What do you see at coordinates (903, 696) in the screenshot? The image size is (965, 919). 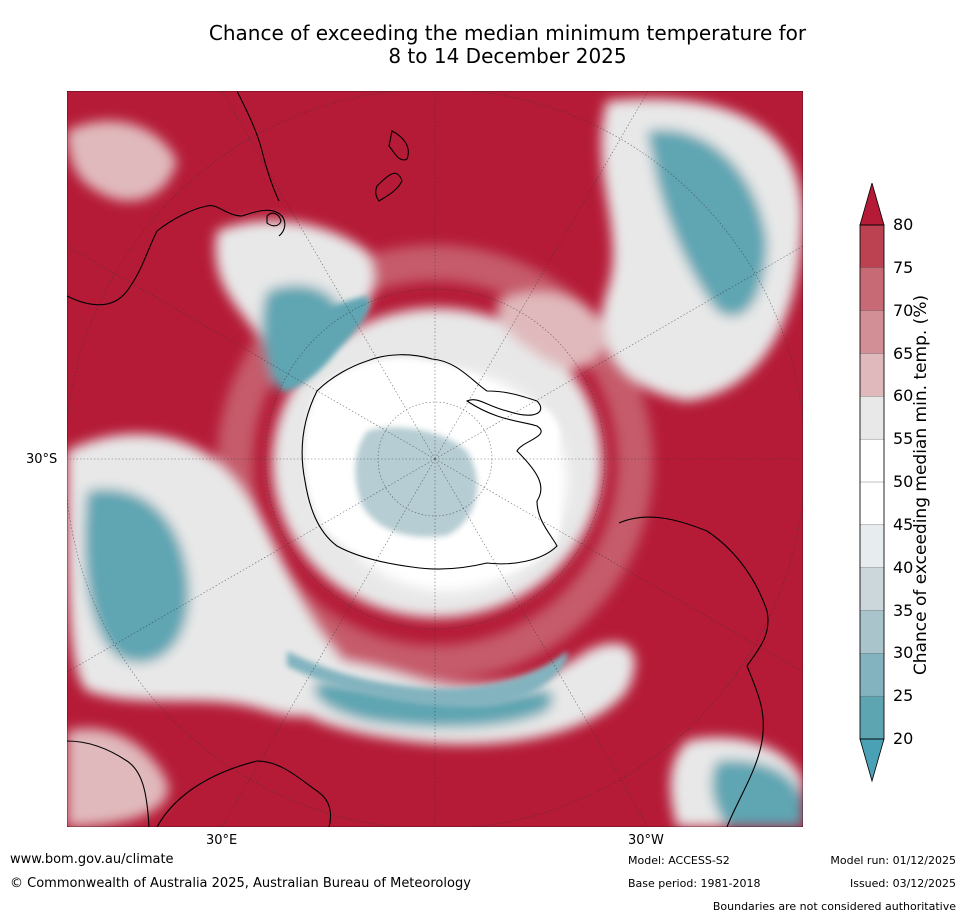 I see `colorbar-tick-label: 25` at bounding box center [903, 696].